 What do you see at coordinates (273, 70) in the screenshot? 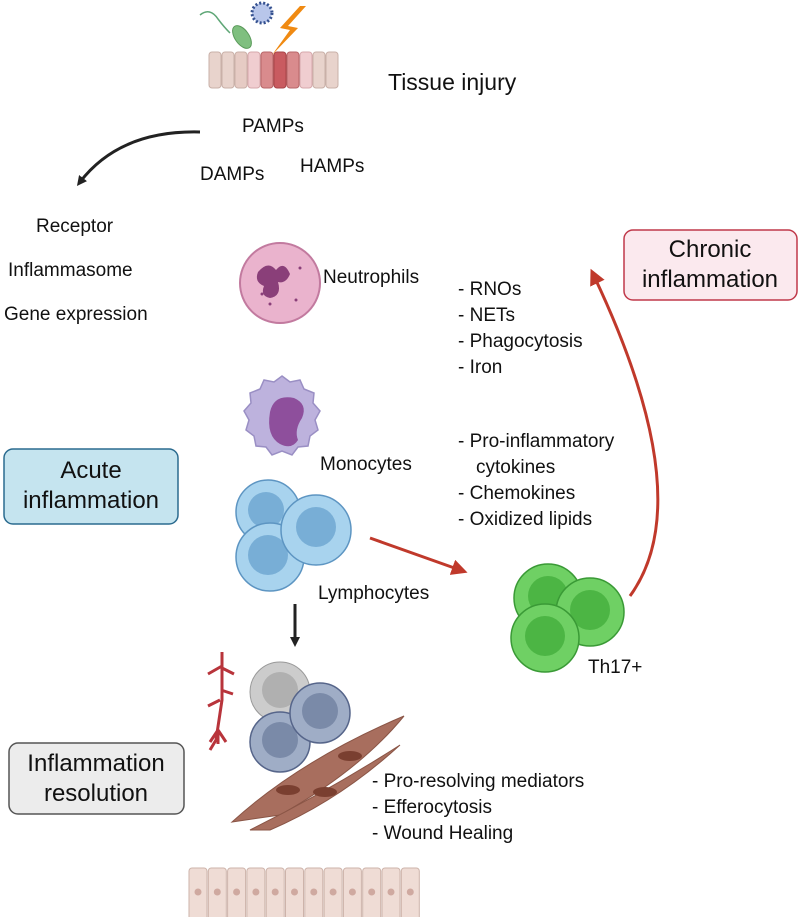
I see `epithelium-top` at bounding box center [273, 70].